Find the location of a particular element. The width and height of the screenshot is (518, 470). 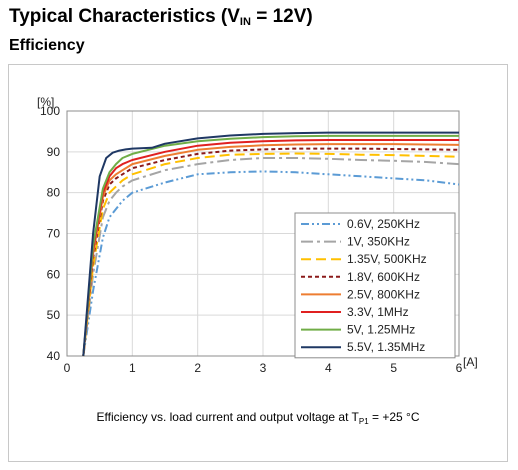

y-tick-label: 90 is located at coordinates (54, 152).